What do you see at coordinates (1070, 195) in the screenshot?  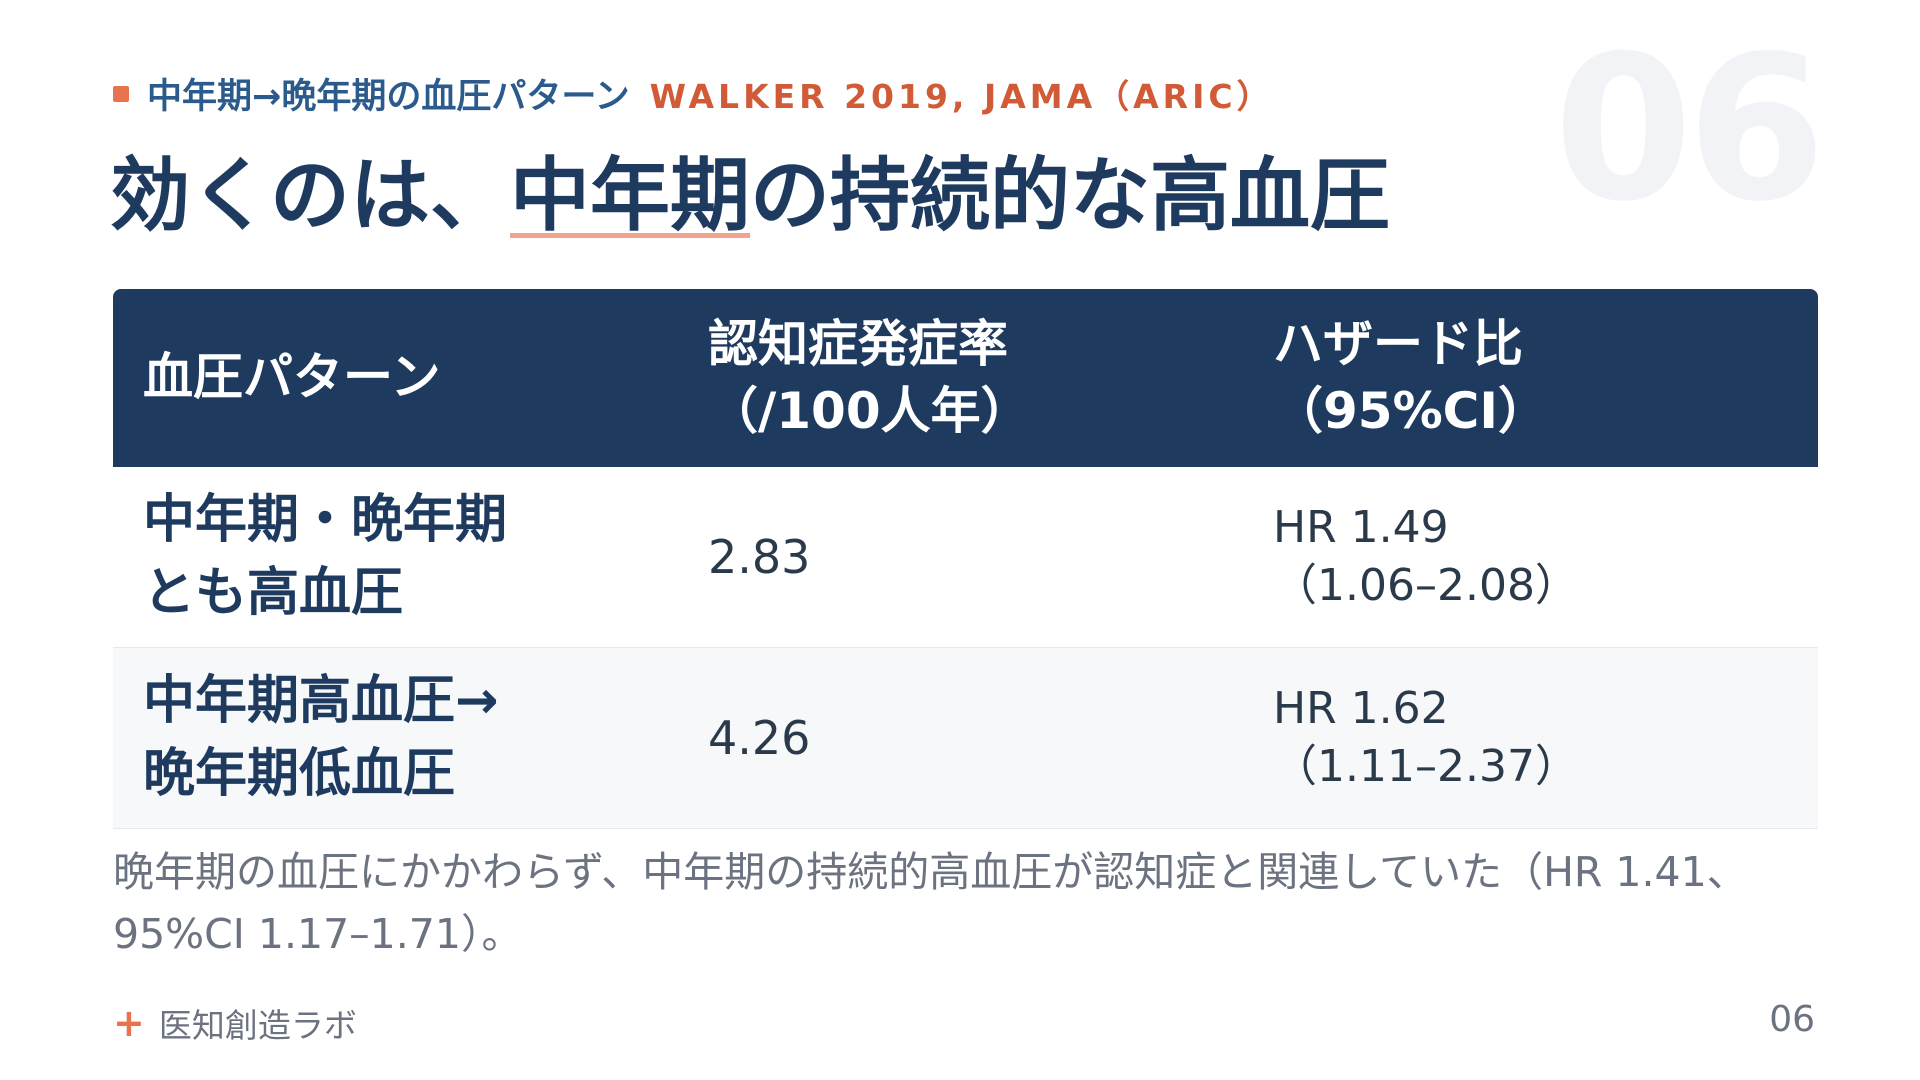 I see `title-suffix: の持続的な高血圧` at bounding box center [1070, 195].